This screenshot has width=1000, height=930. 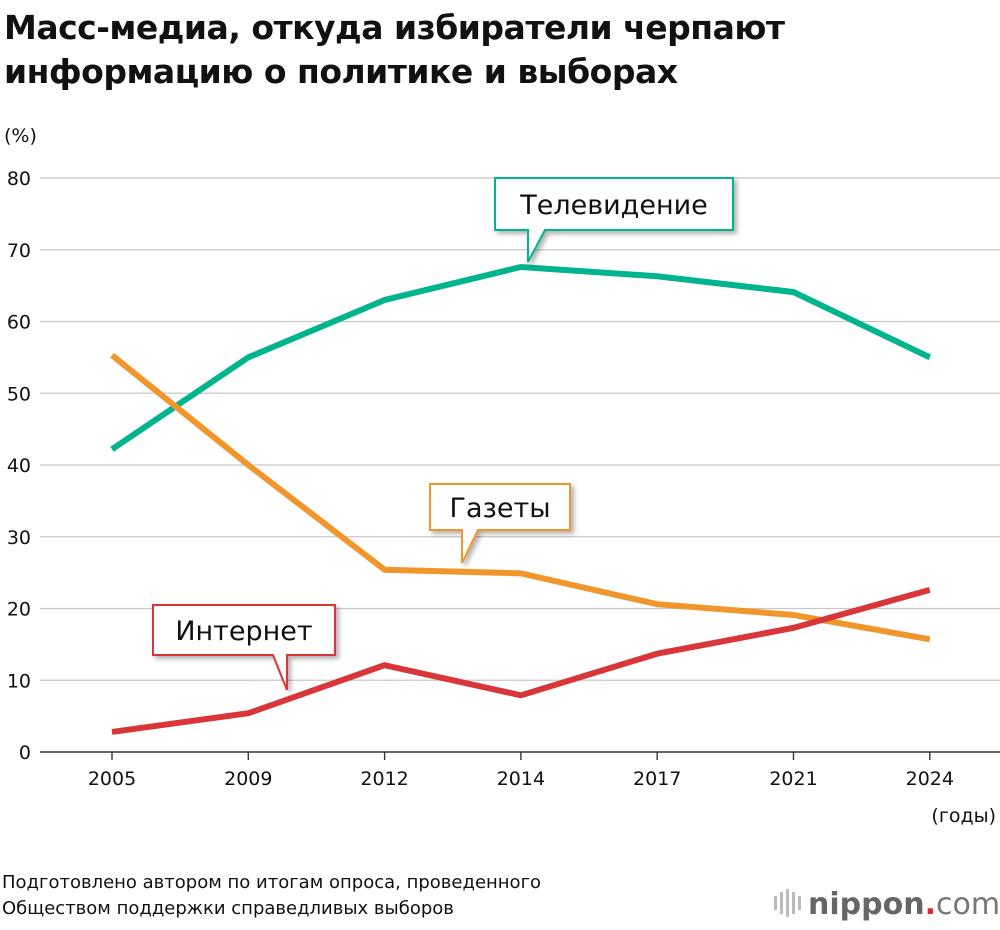 I want to click on x-tick-label: 2024, so click(x=930, y=779).